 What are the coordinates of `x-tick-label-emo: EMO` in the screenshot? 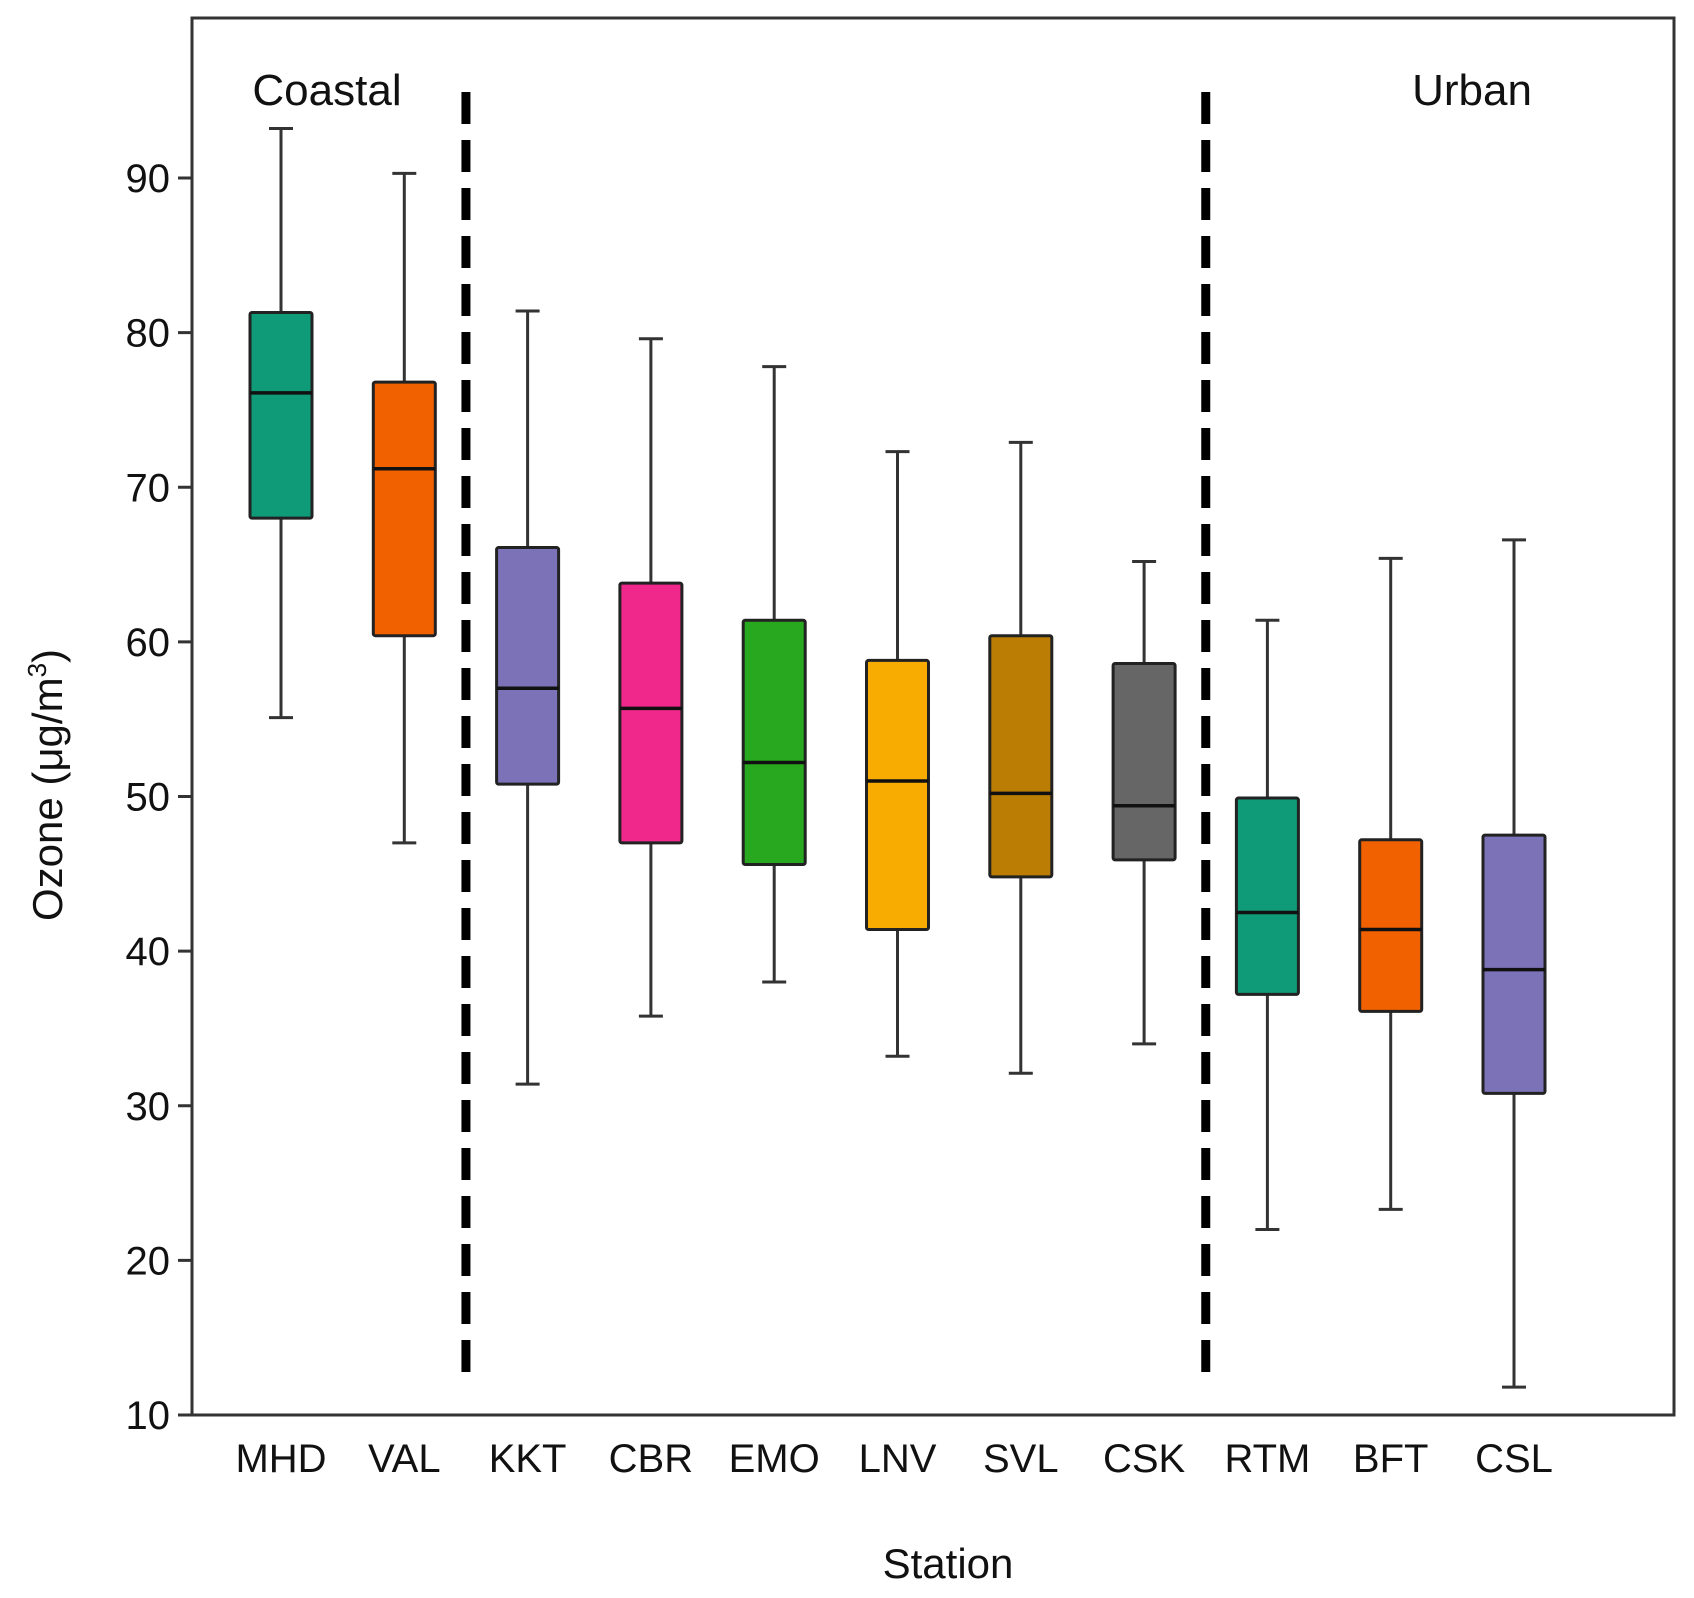 It's located at (774, 1459).